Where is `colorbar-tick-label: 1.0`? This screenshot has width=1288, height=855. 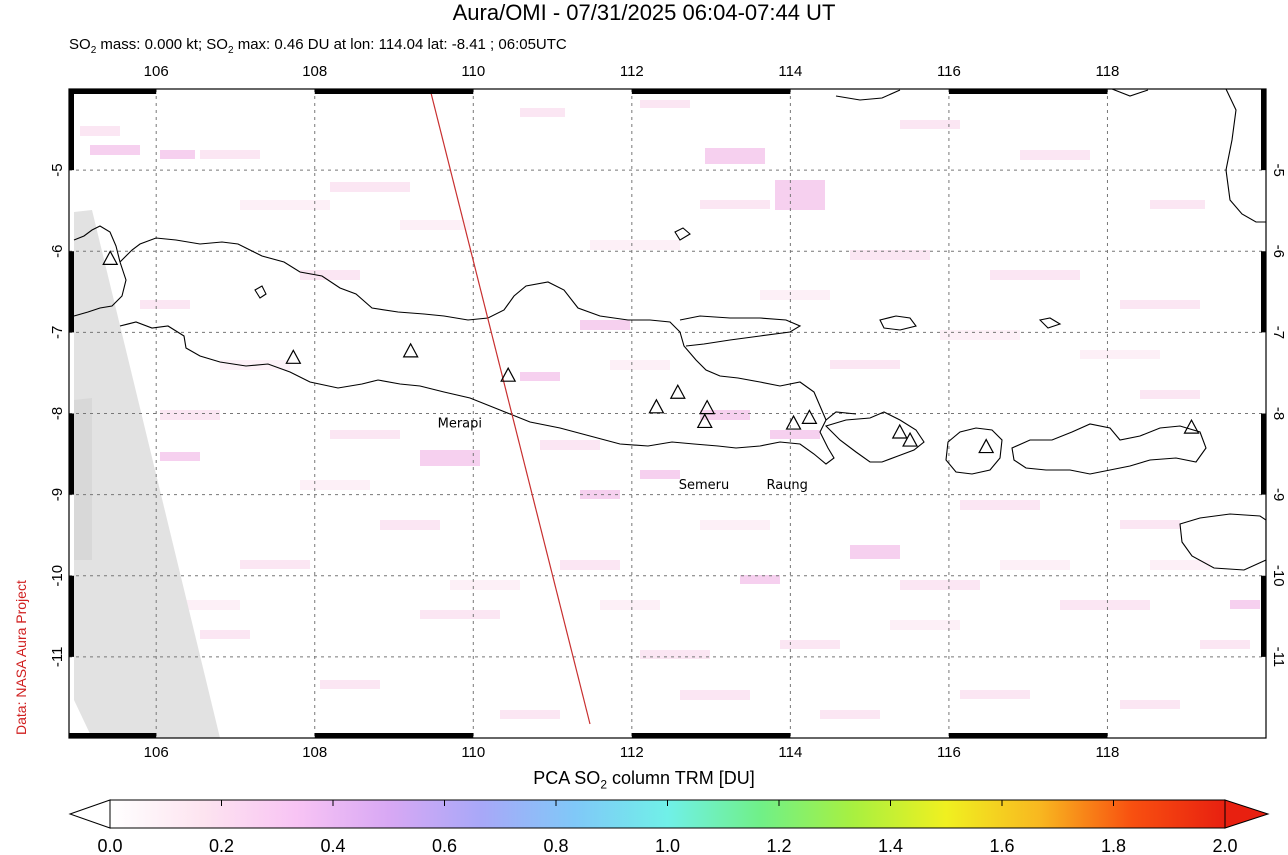
colorbar-tick-label: 1.0 is located at coordinates (667, 845).